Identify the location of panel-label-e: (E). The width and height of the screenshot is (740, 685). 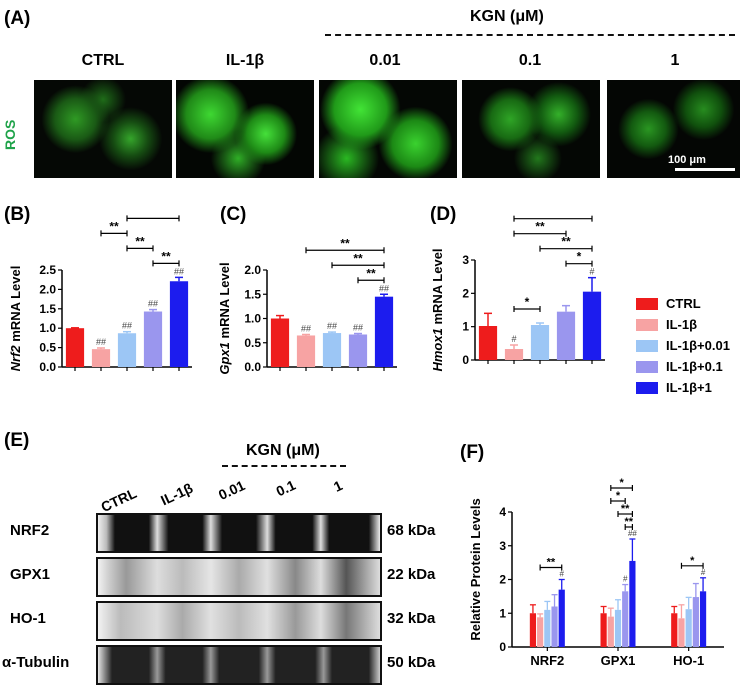
(17, 440).